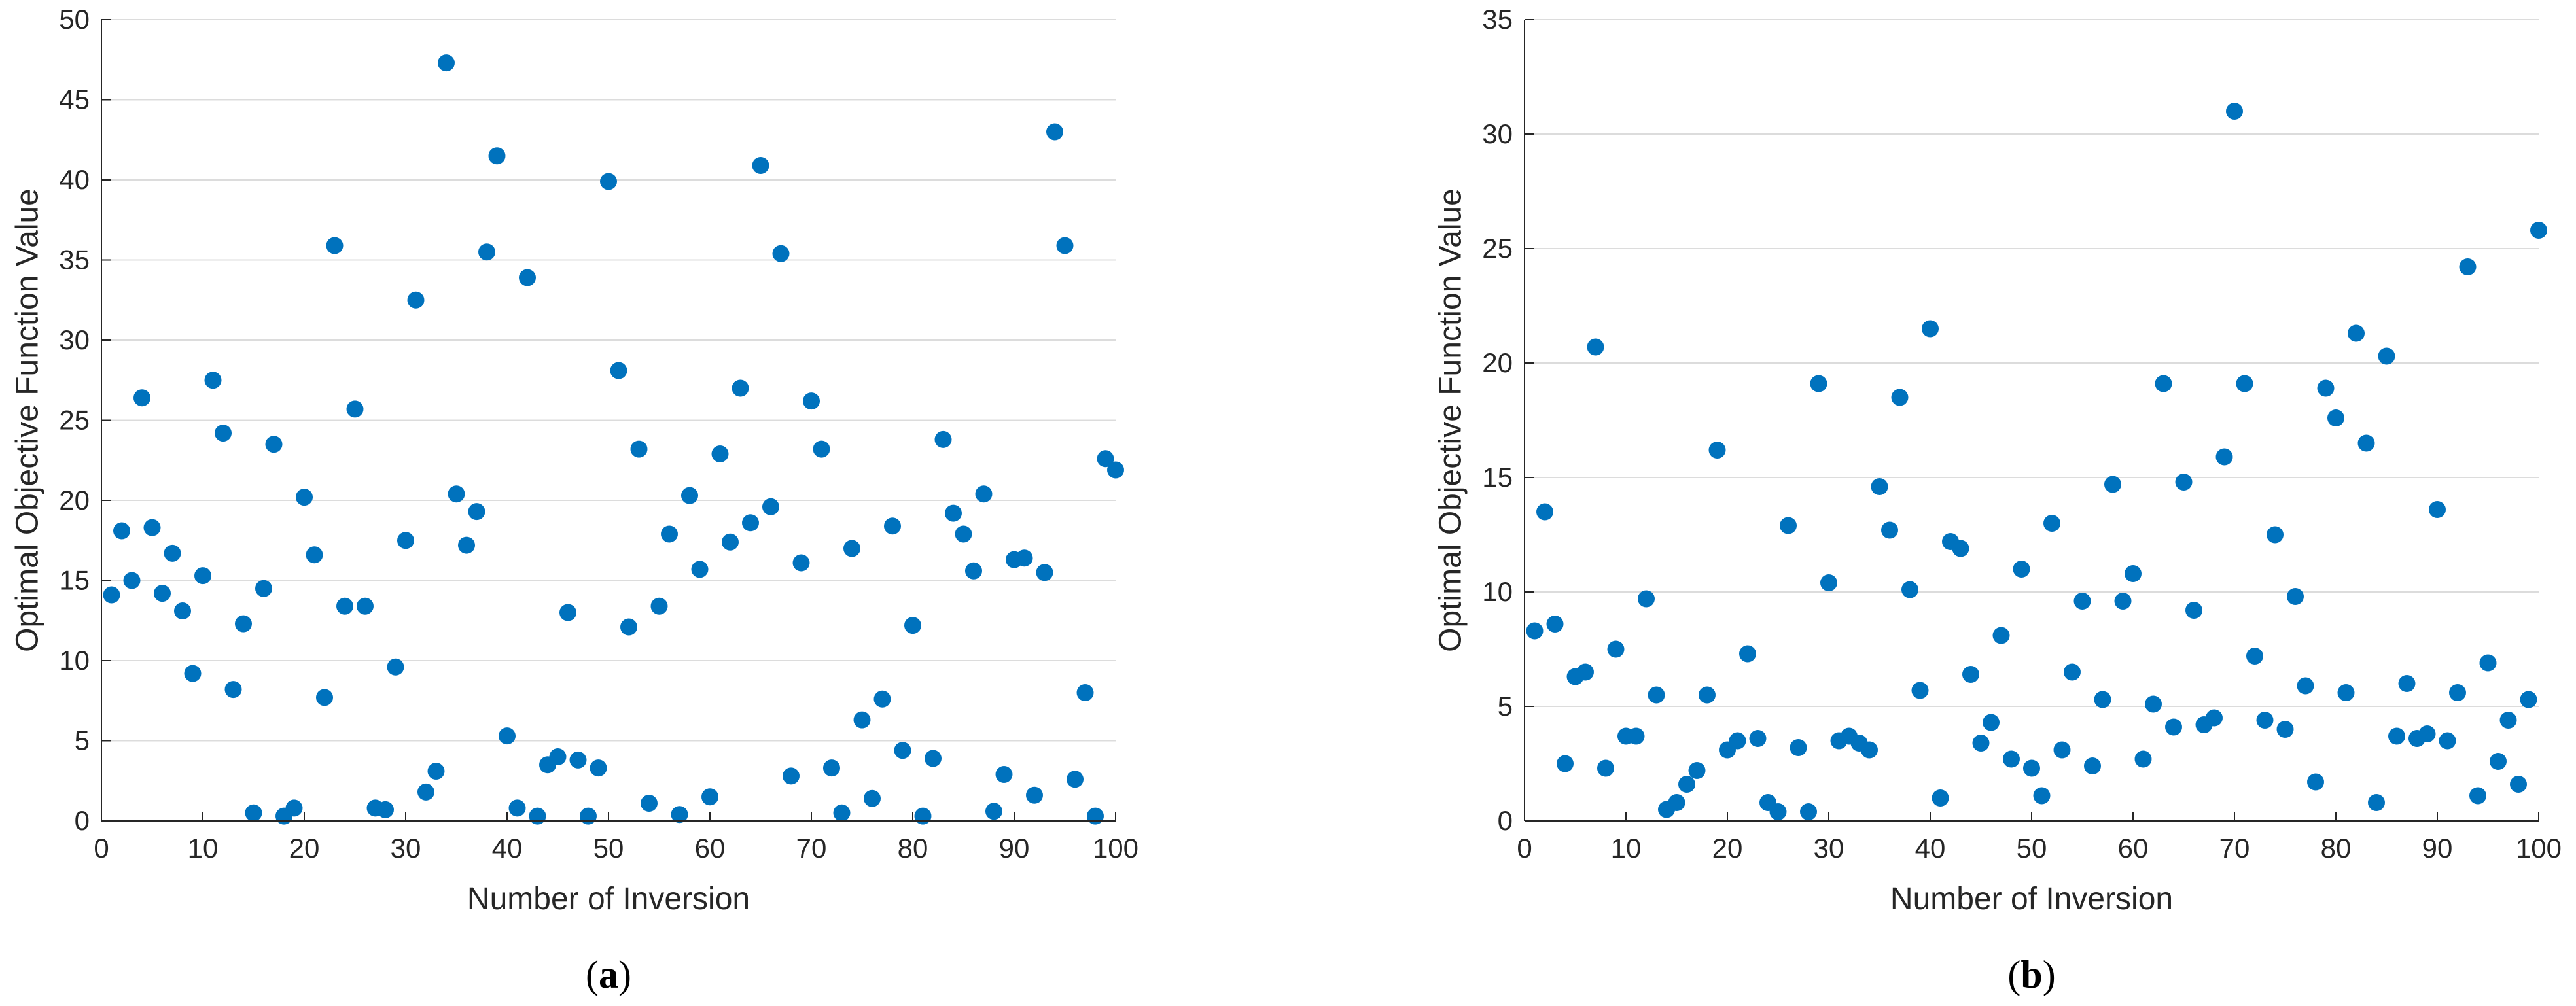  I want to click on x-tick-label: 100, so click(2539, 848).